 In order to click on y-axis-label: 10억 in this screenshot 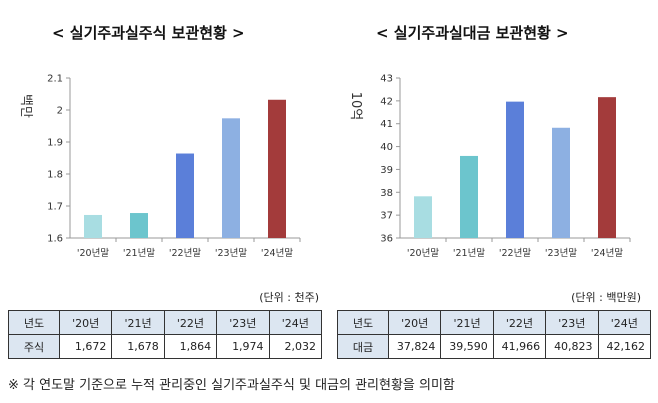, I will do `click(355, 106)`.